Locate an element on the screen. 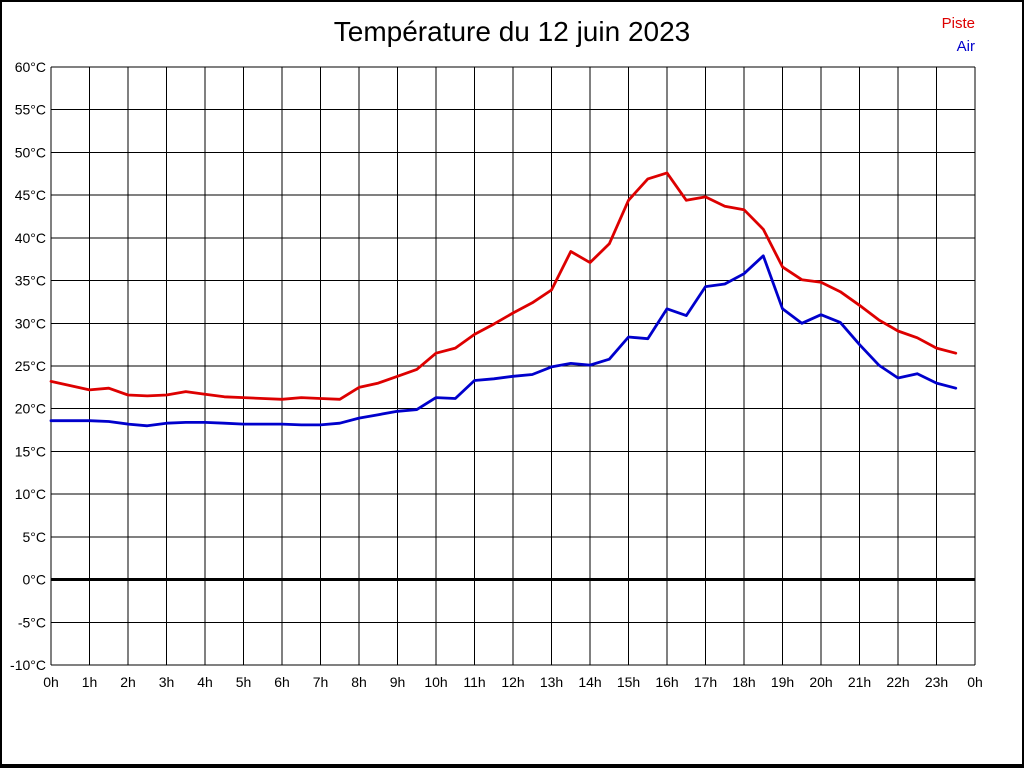 This screenshot has height=768, width=1024. x-tick-label: 3h is located at coordinates (167, 682).